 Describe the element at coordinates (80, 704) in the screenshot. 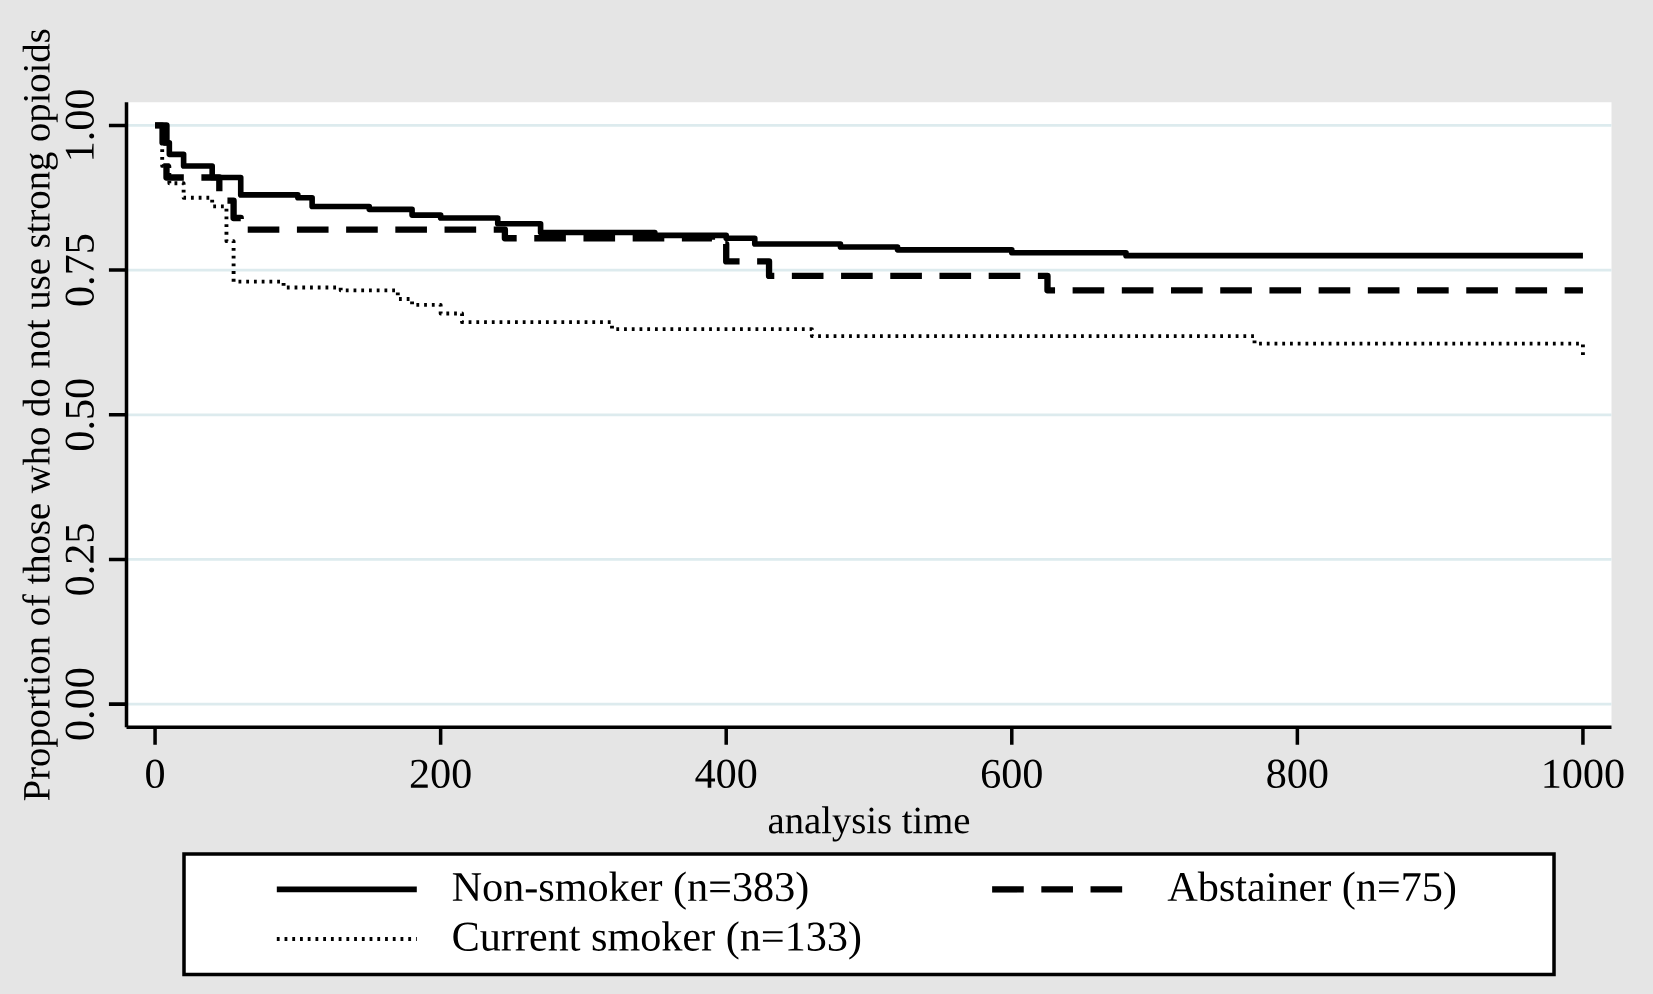

I see `y-tick-label: 0.00` at that location.